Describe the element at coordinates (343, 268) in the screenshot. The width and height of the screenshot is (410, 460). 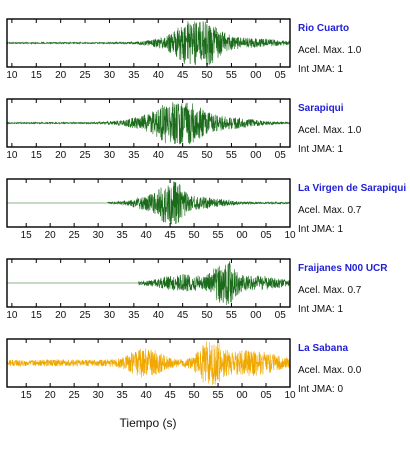
I see `station-name: Fraijanes N00 UCR` at that location.